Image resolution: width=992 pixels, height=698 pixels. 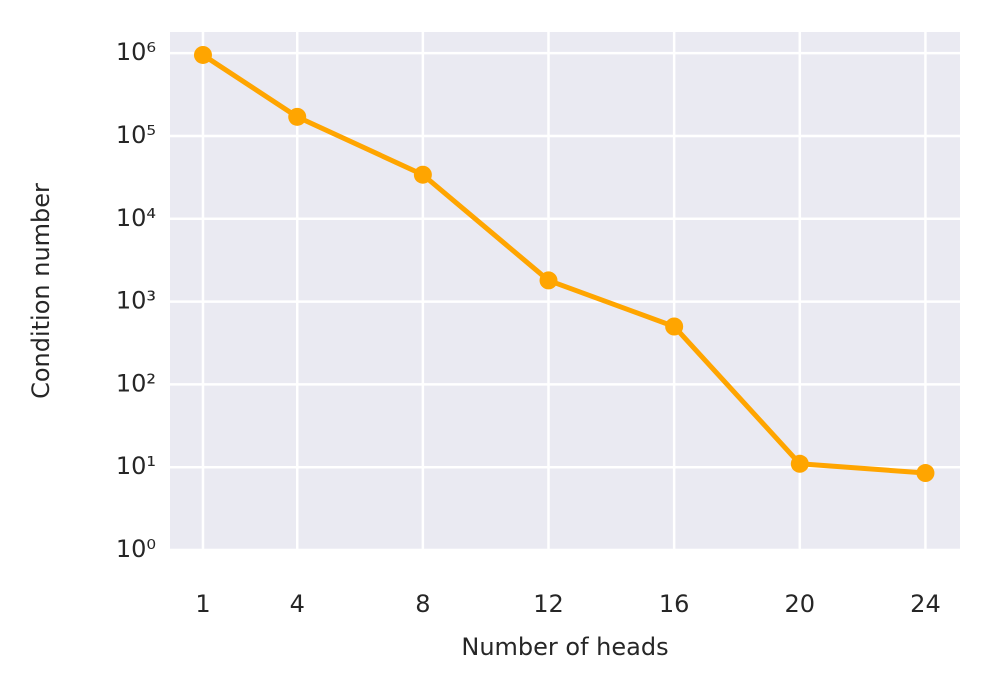 What do you see at coordinates (548, 604) in the screenshot?
I see `x-tick-label: 12` at bounding box center [548, 604].